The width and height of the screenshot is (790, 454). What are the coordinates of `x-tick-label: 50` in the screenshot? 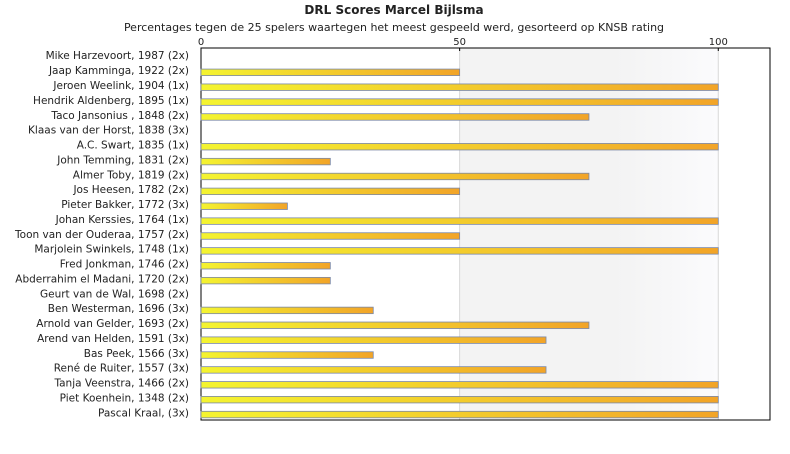 It's located at (459, 42).